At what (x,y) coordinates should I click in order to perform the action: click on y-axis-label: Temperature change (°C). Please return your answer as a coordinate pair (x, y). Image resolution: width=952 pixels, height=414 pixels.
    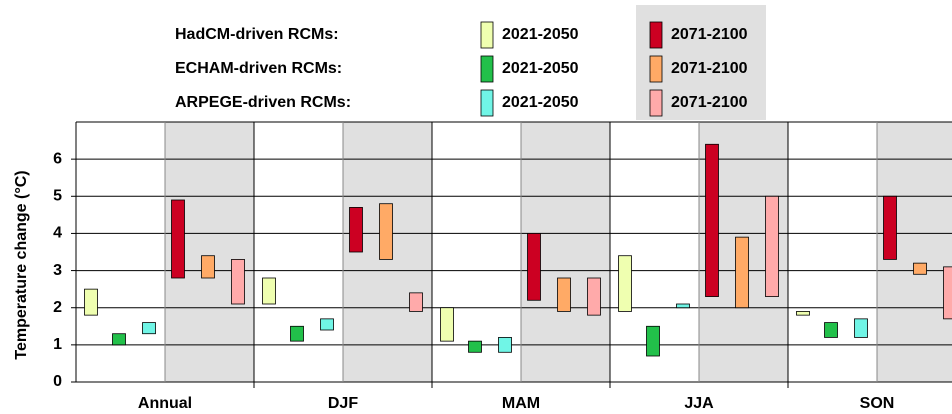
    Looking at the image, I should click on (21, 264).